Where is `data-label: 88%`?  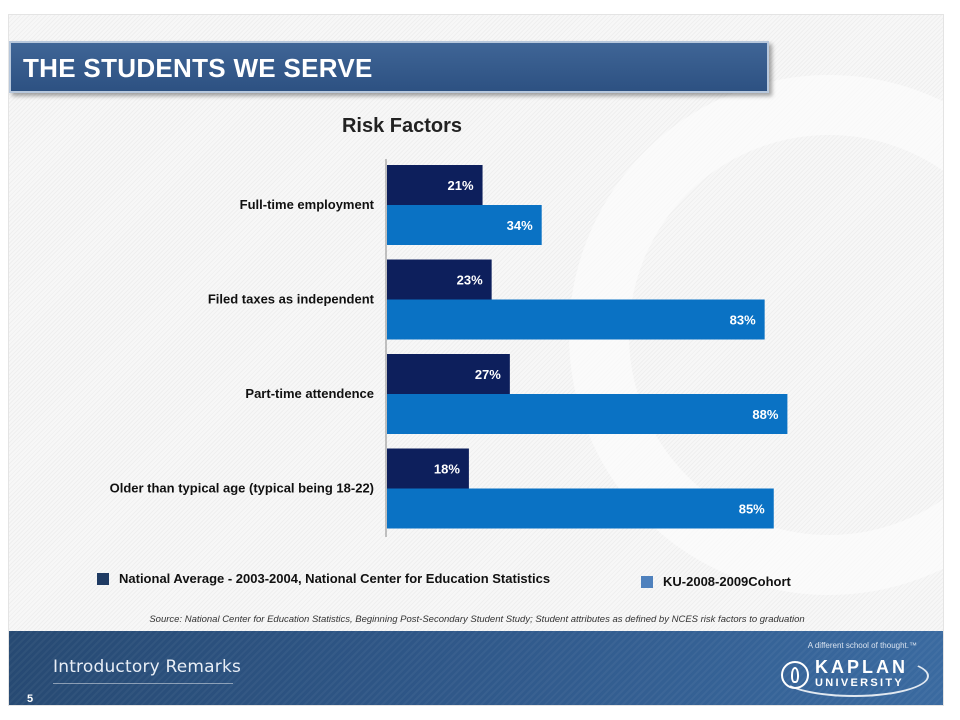
data-label: 88% is located at coordinates (765, 414).